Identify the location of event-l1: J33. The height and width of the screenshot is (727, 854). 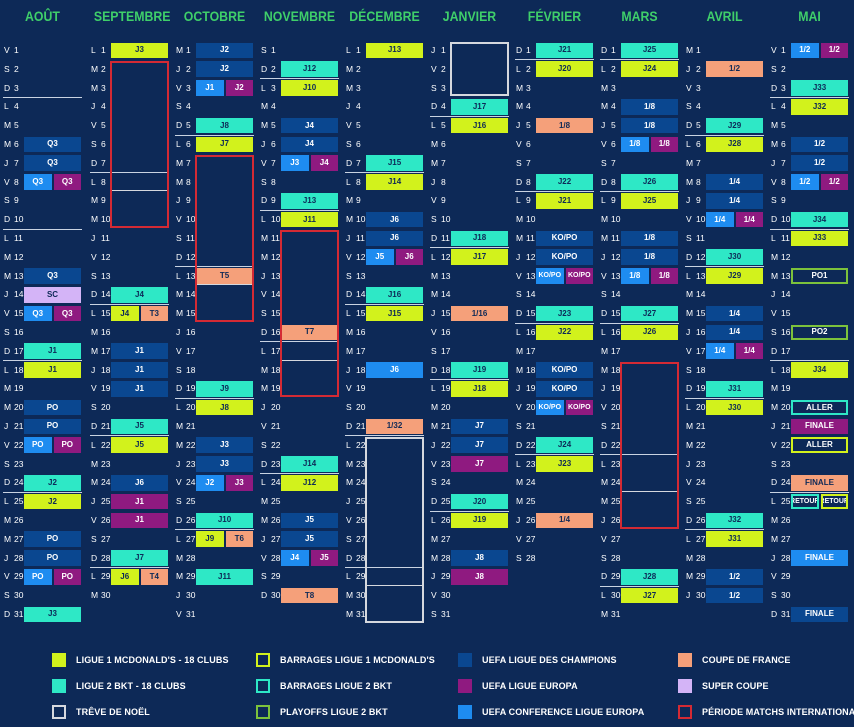
(819, 238).